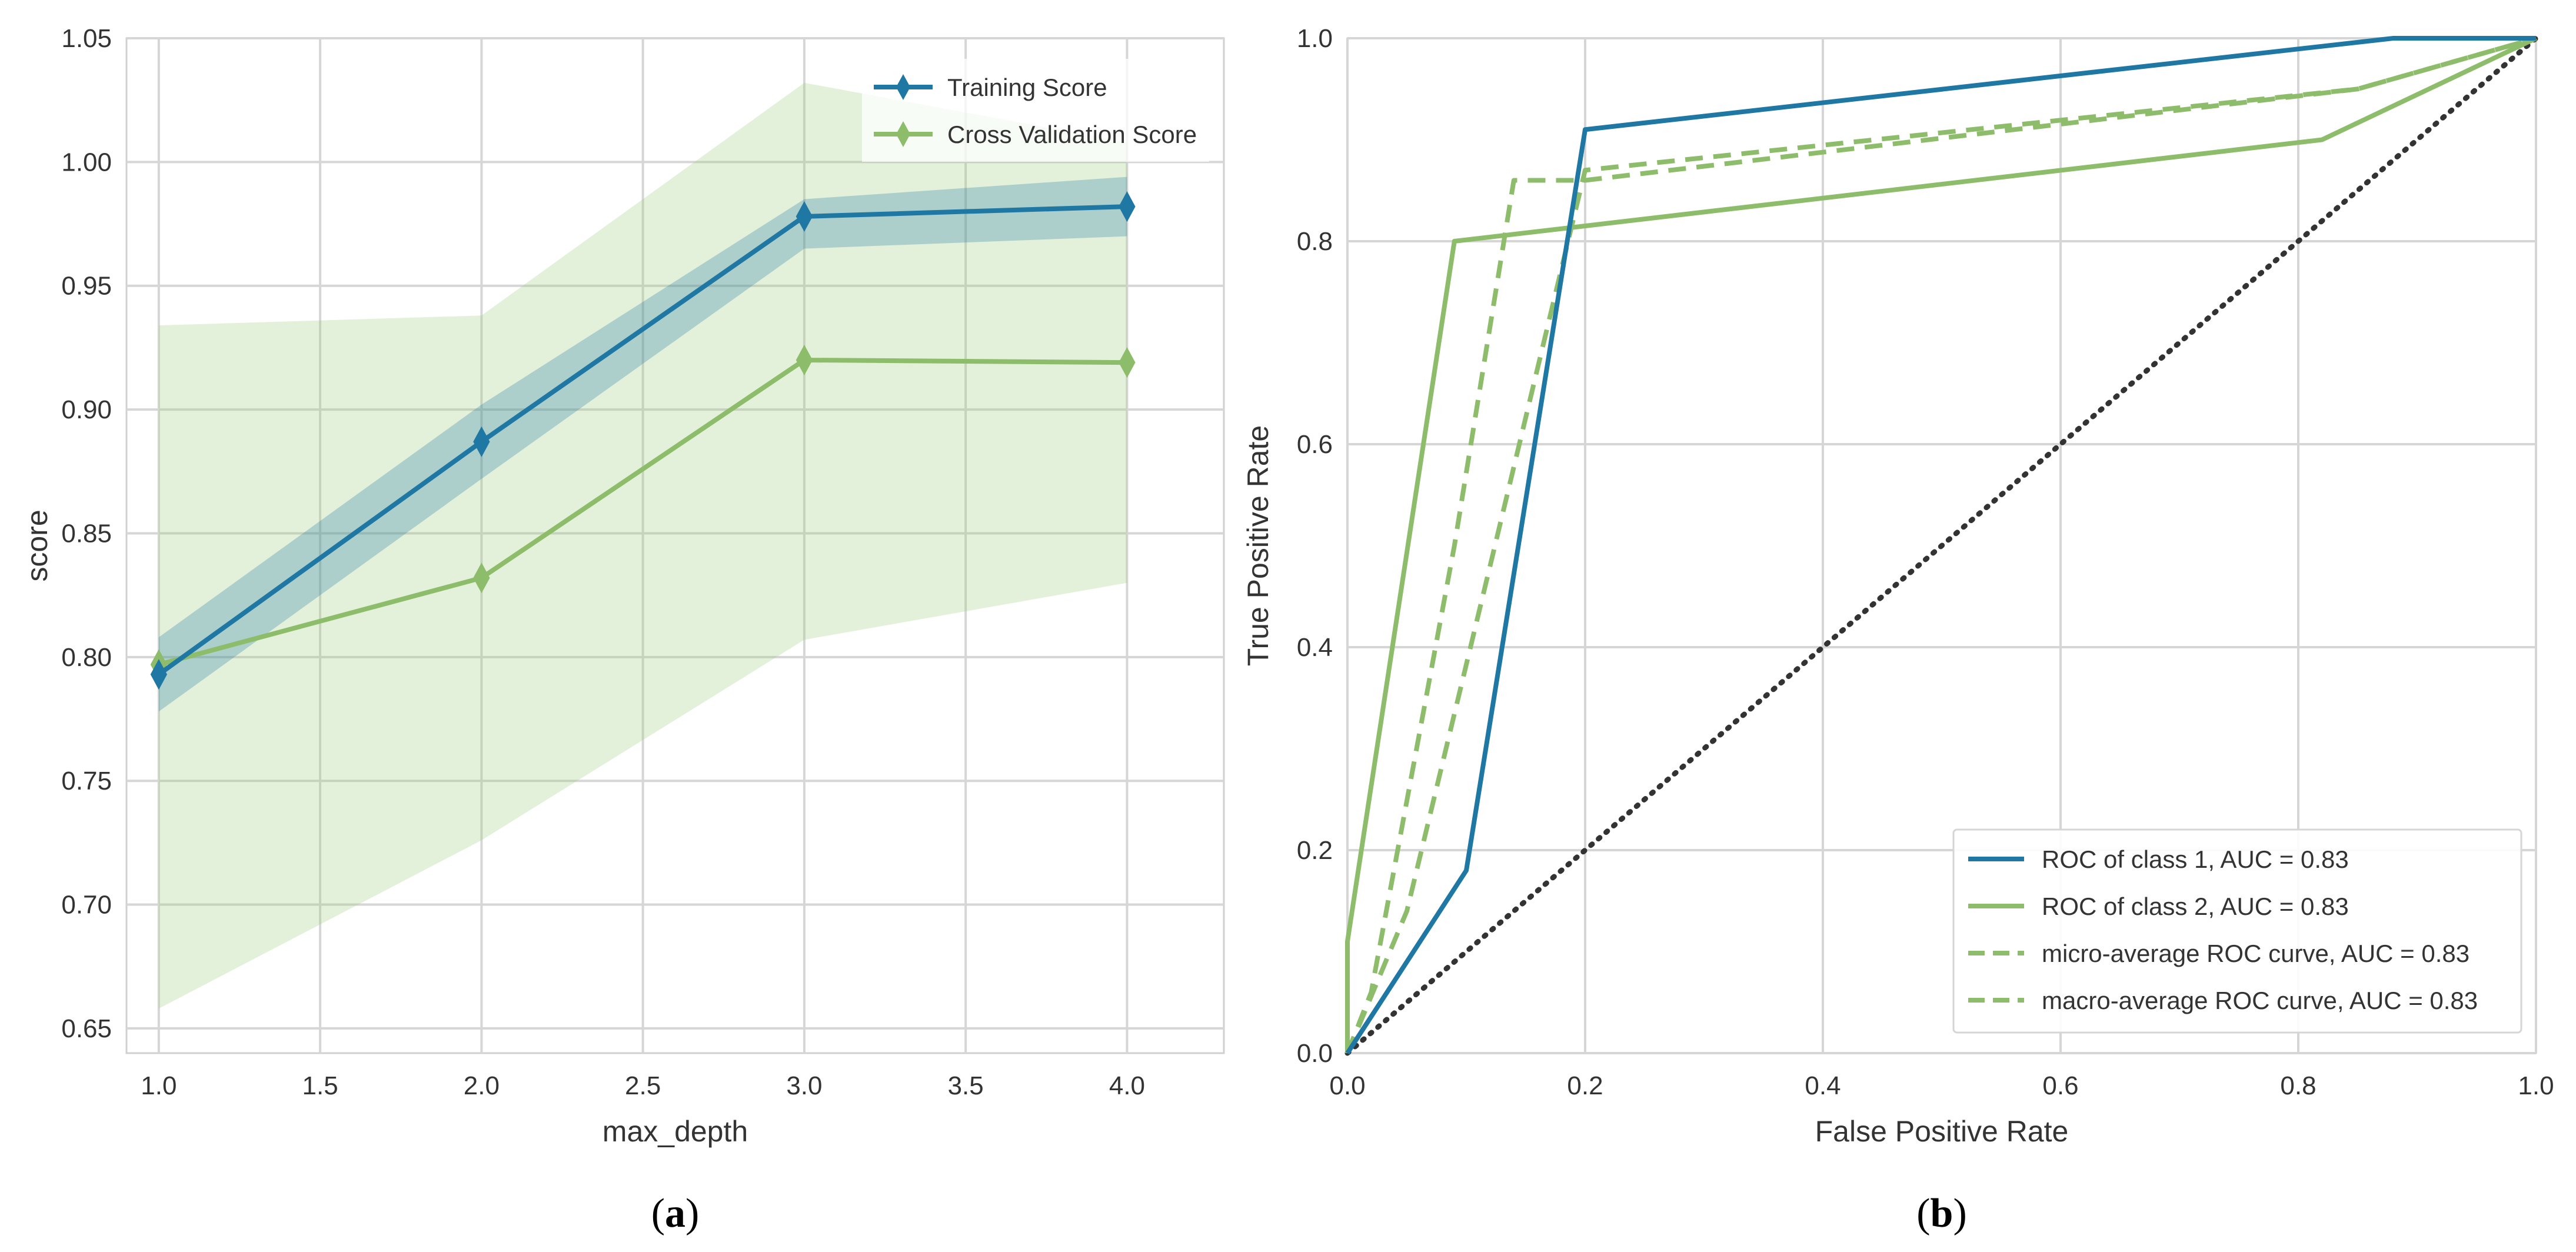 The image size is (2576, 1252). Describe the element at coordinates (86, 533) in the screenshot. I see `y-tick-label: 0.85` at that location.